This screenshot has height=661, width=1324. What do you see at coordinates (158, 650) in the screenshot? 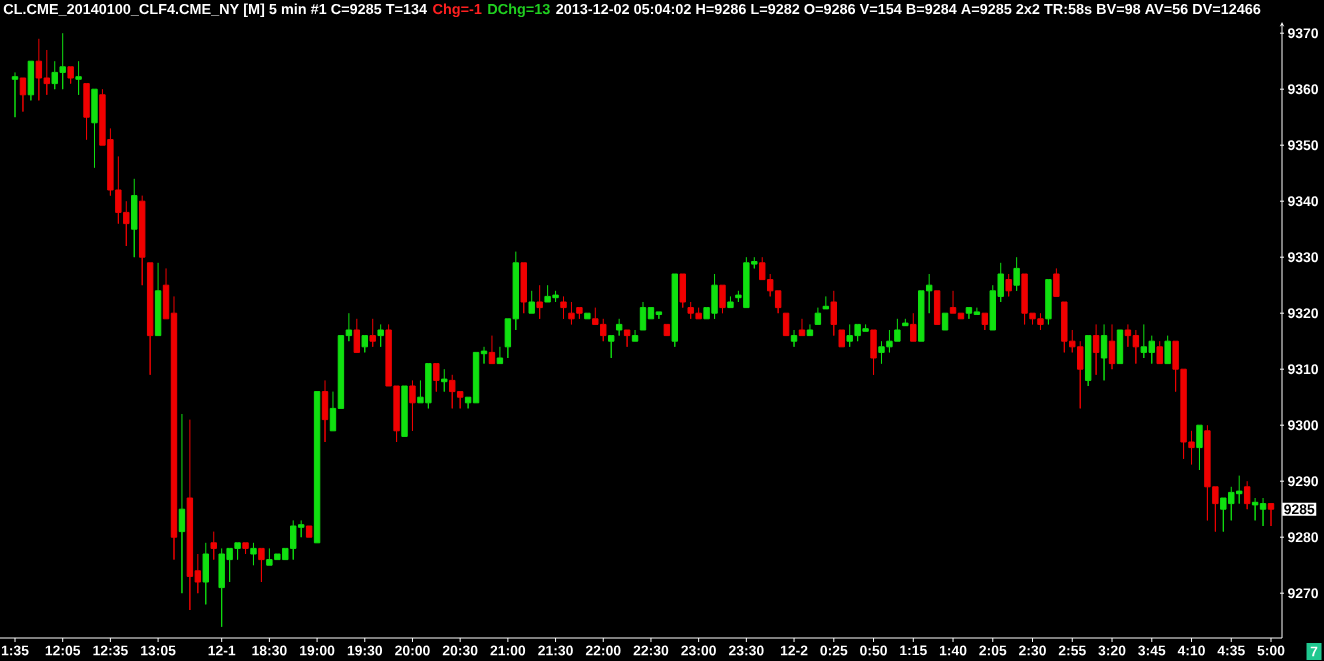
I see `x-tick-label: 13:05` at bounding box center [158, 650].